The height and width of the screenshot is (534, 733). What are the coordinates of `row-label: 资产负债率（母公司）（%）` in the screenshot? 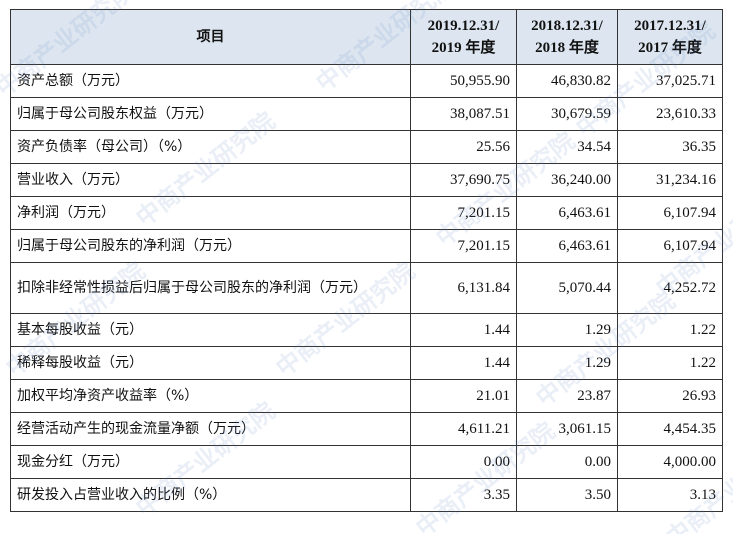 It's located at (210, 147).